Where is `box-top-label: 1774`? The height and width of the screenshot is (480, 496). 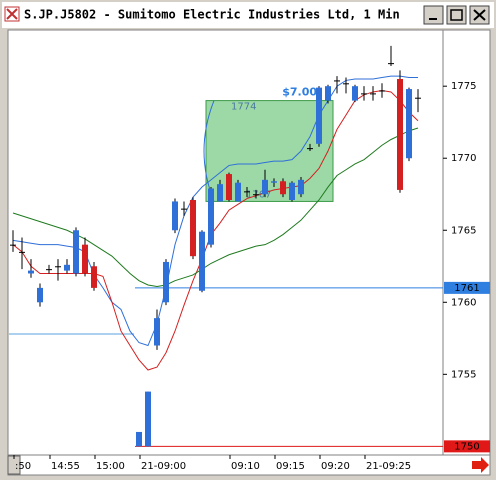 box-top-label: 1774 is located at coordinates (243, 107).